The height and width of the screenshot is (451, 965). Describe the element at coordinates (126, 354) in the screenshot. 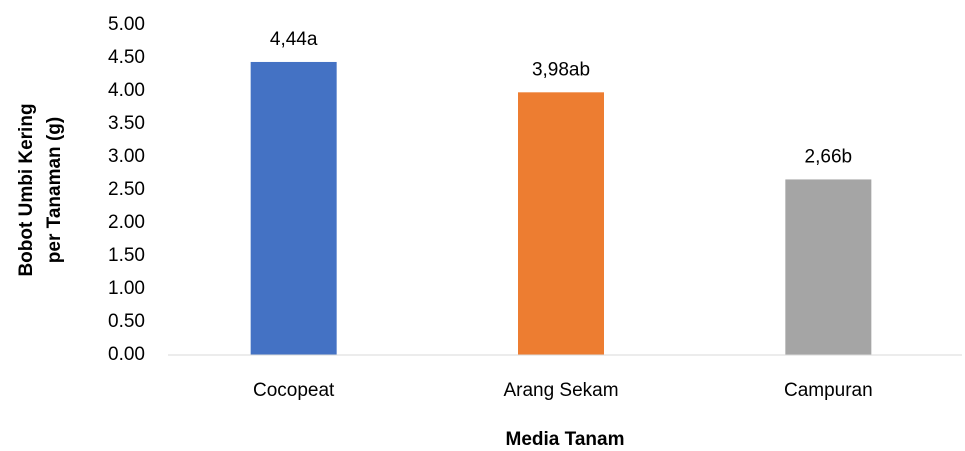

I see `y-tick-label: 0.00` at that location.